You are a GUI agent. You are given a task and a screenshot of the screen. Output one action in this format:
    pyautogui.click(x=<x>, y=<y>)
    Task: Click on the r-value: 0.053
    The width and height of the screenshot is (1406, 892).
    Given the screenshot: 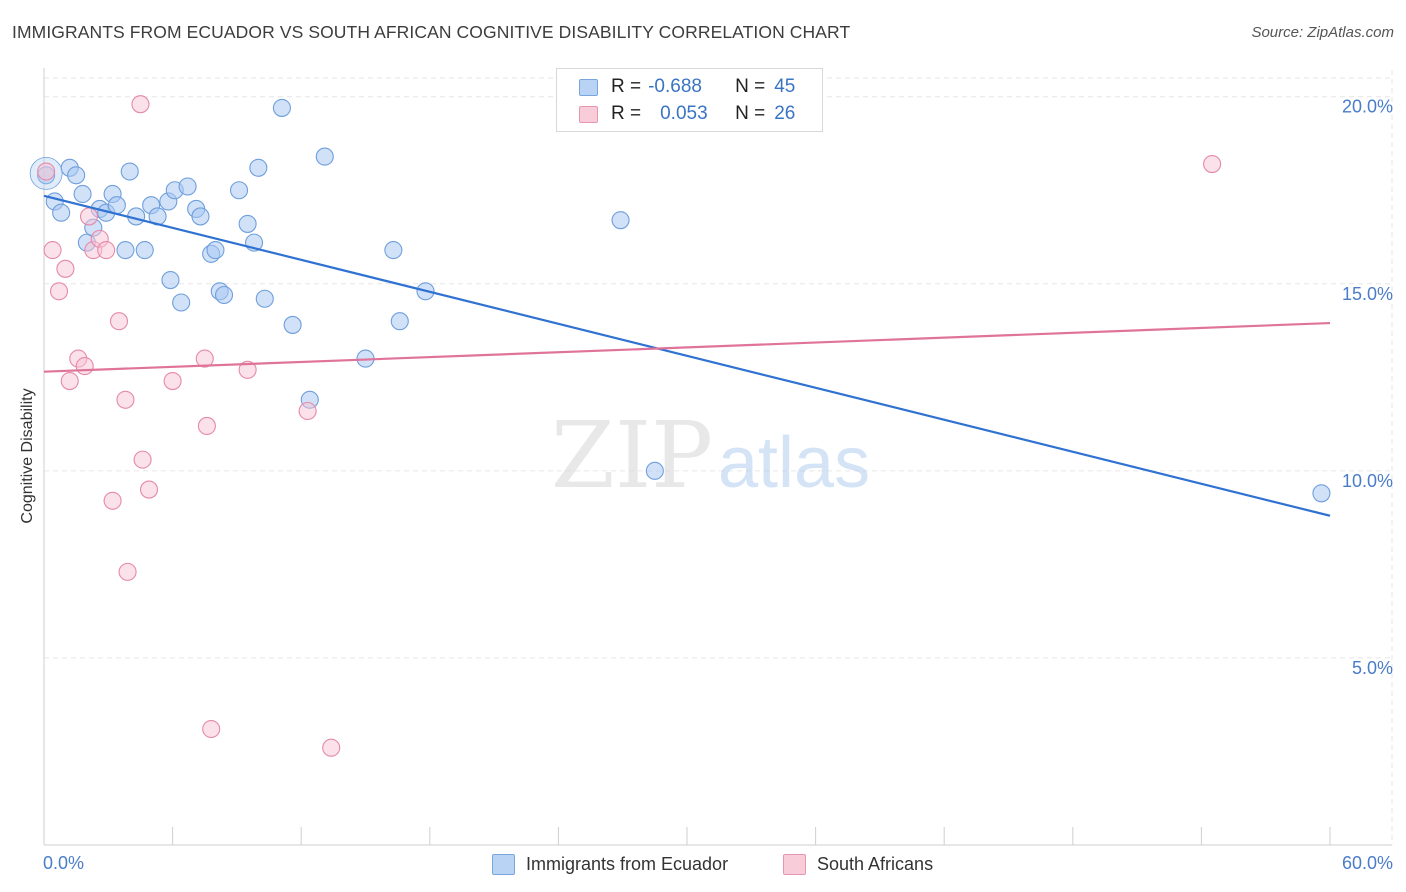 What is the action you would take?
    pyautogui.click(x=684, y=113)
    